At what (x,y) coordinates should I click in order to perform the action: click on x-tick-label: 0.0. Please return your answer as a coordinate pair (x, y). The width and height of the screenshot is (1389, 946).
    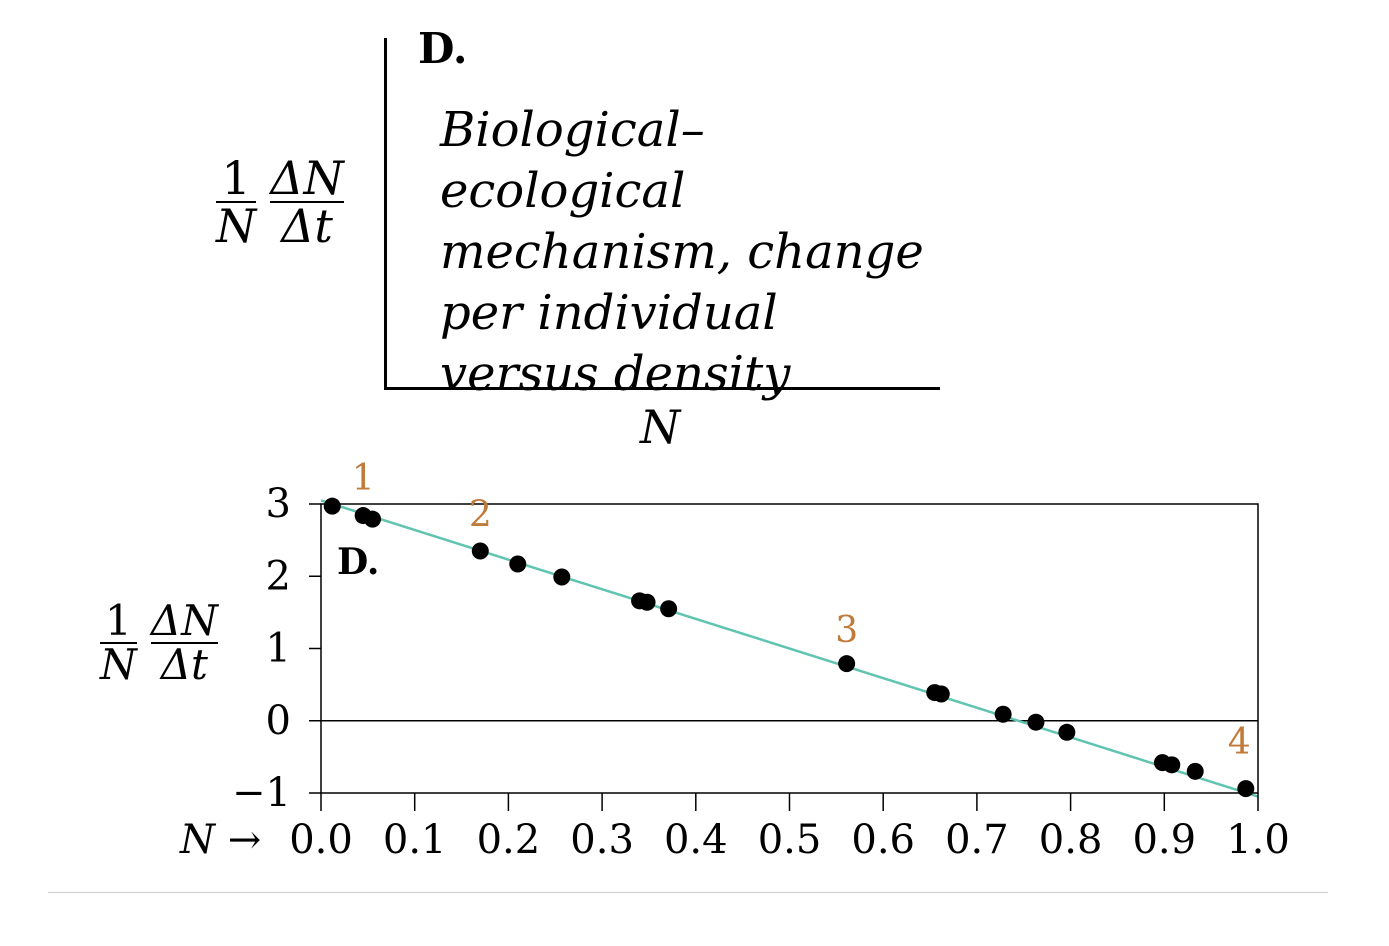
    Looking at the image, I should click on (321, 840).